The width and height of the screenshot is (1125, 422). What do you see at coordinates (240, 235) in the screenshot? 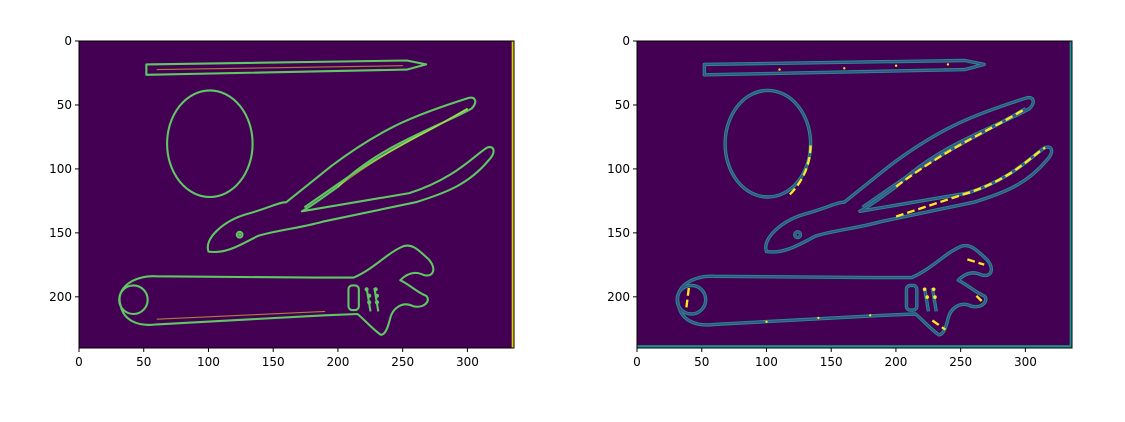
I see `pliers-pivot-dot` at bounding box center [240, 235].